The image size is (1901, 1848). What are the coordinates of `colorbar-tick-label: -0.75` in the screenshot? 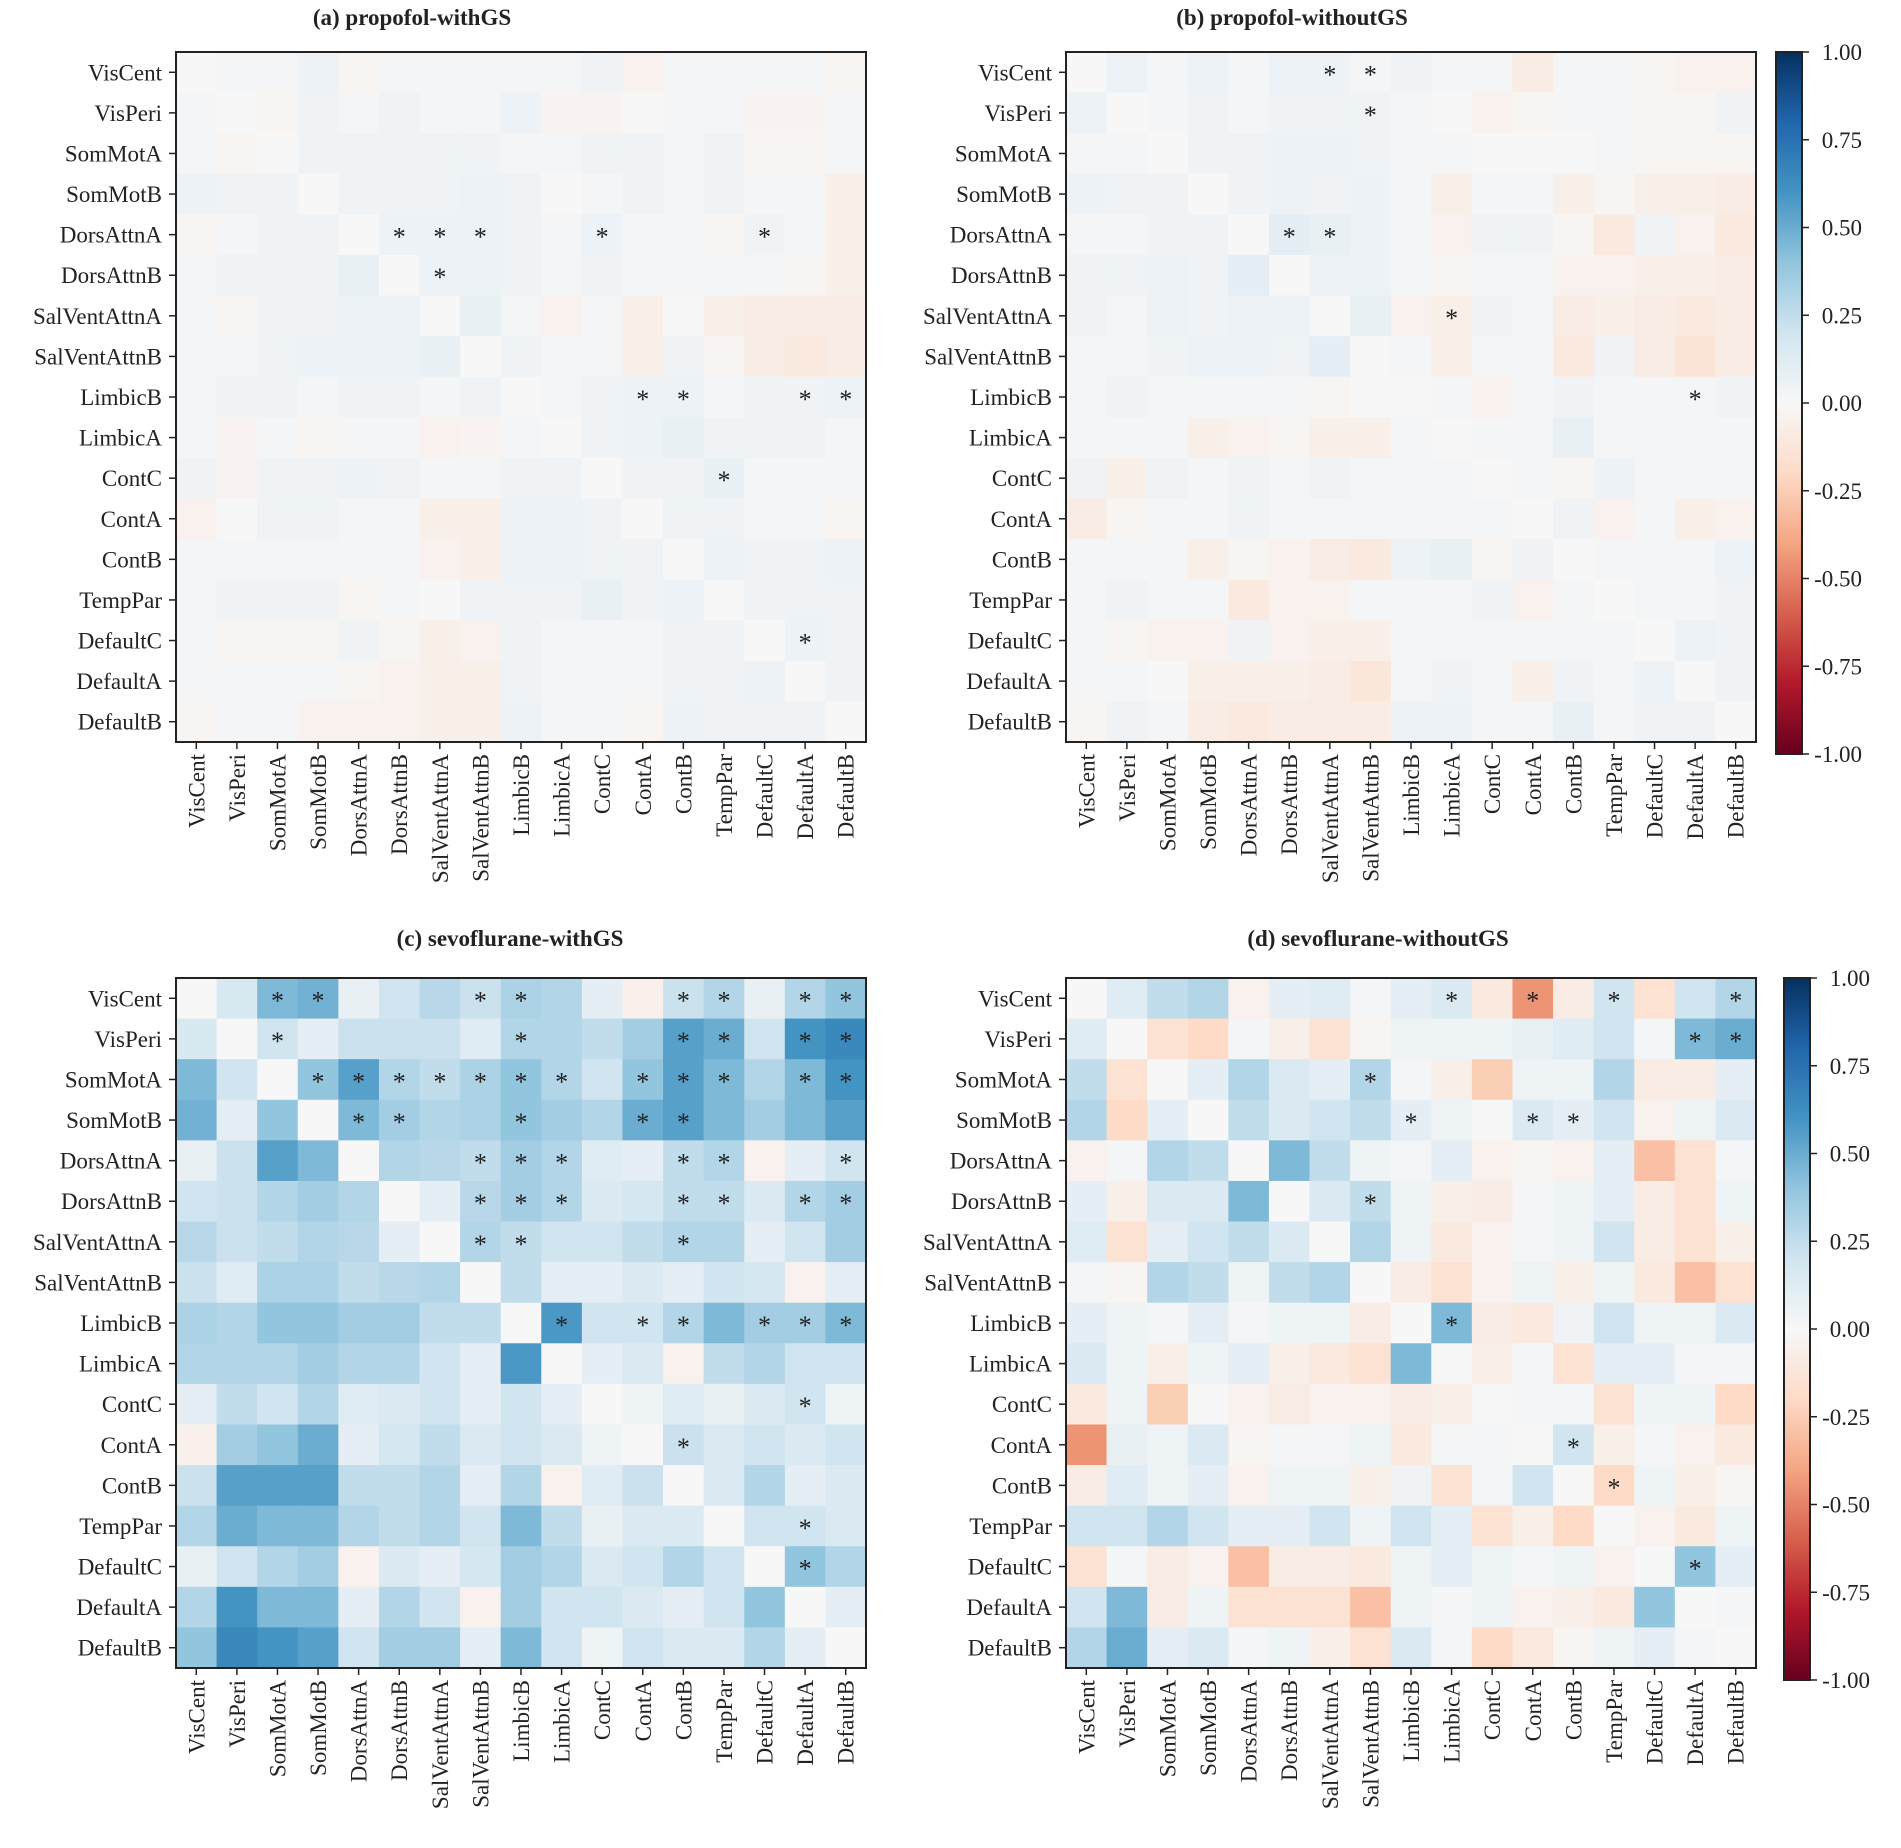 It's located at (1838, 666).